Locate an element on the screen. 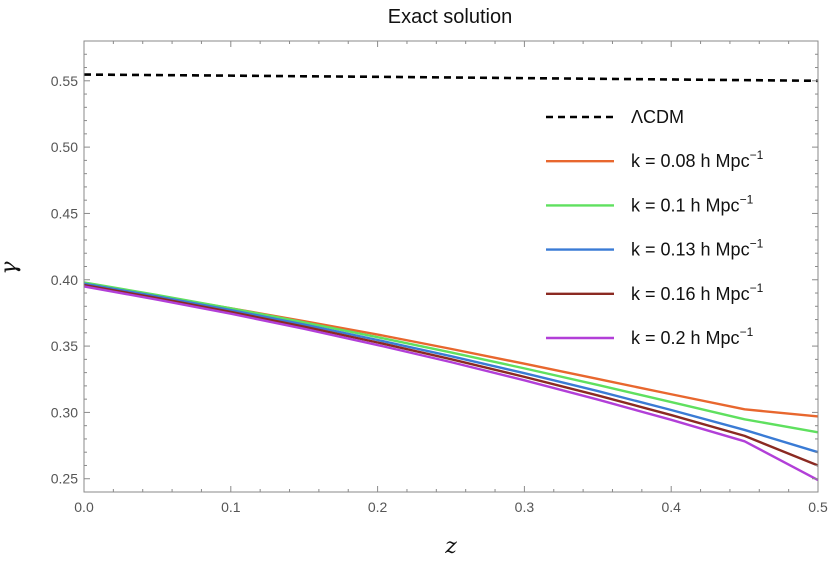  legend-label-3: k = 0.13 h Mpc−1 is located at coordinates (697, 248).